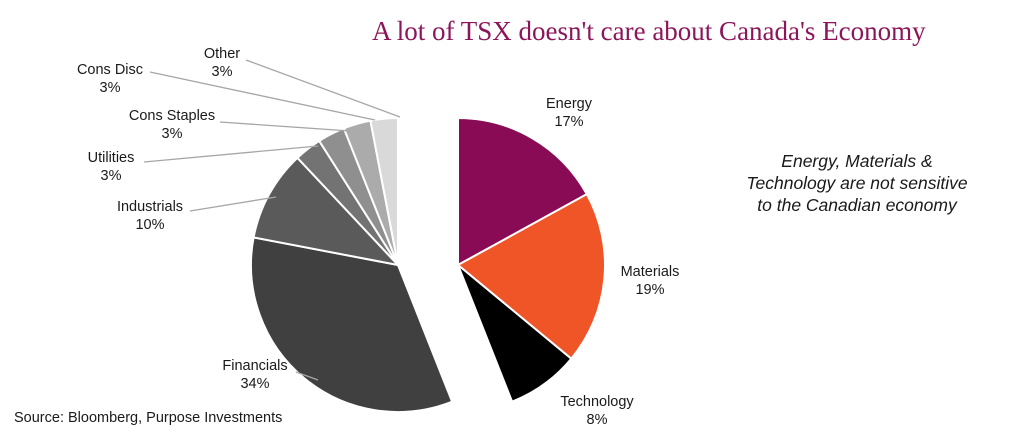 The width and height of the screenshot is (1024, 443). I want to click on leader-line-utilities, so click(231, 154).